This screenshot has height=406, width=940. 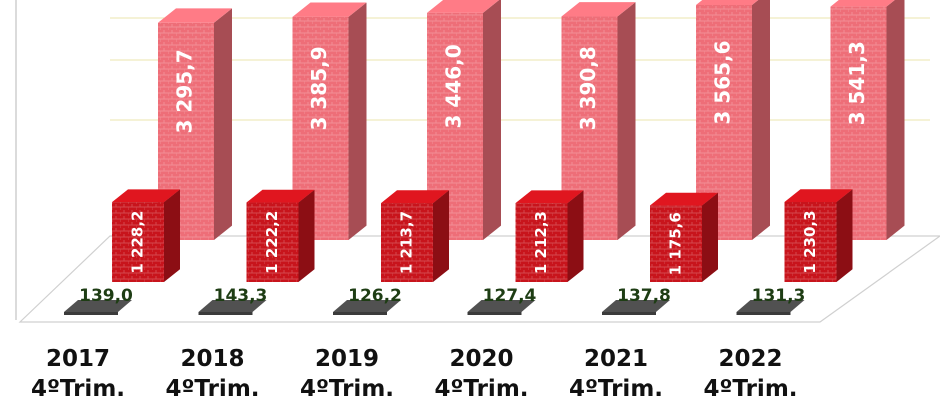 I want to click on label-mid-2018: 1 222,2, so click(x=272, y=242).